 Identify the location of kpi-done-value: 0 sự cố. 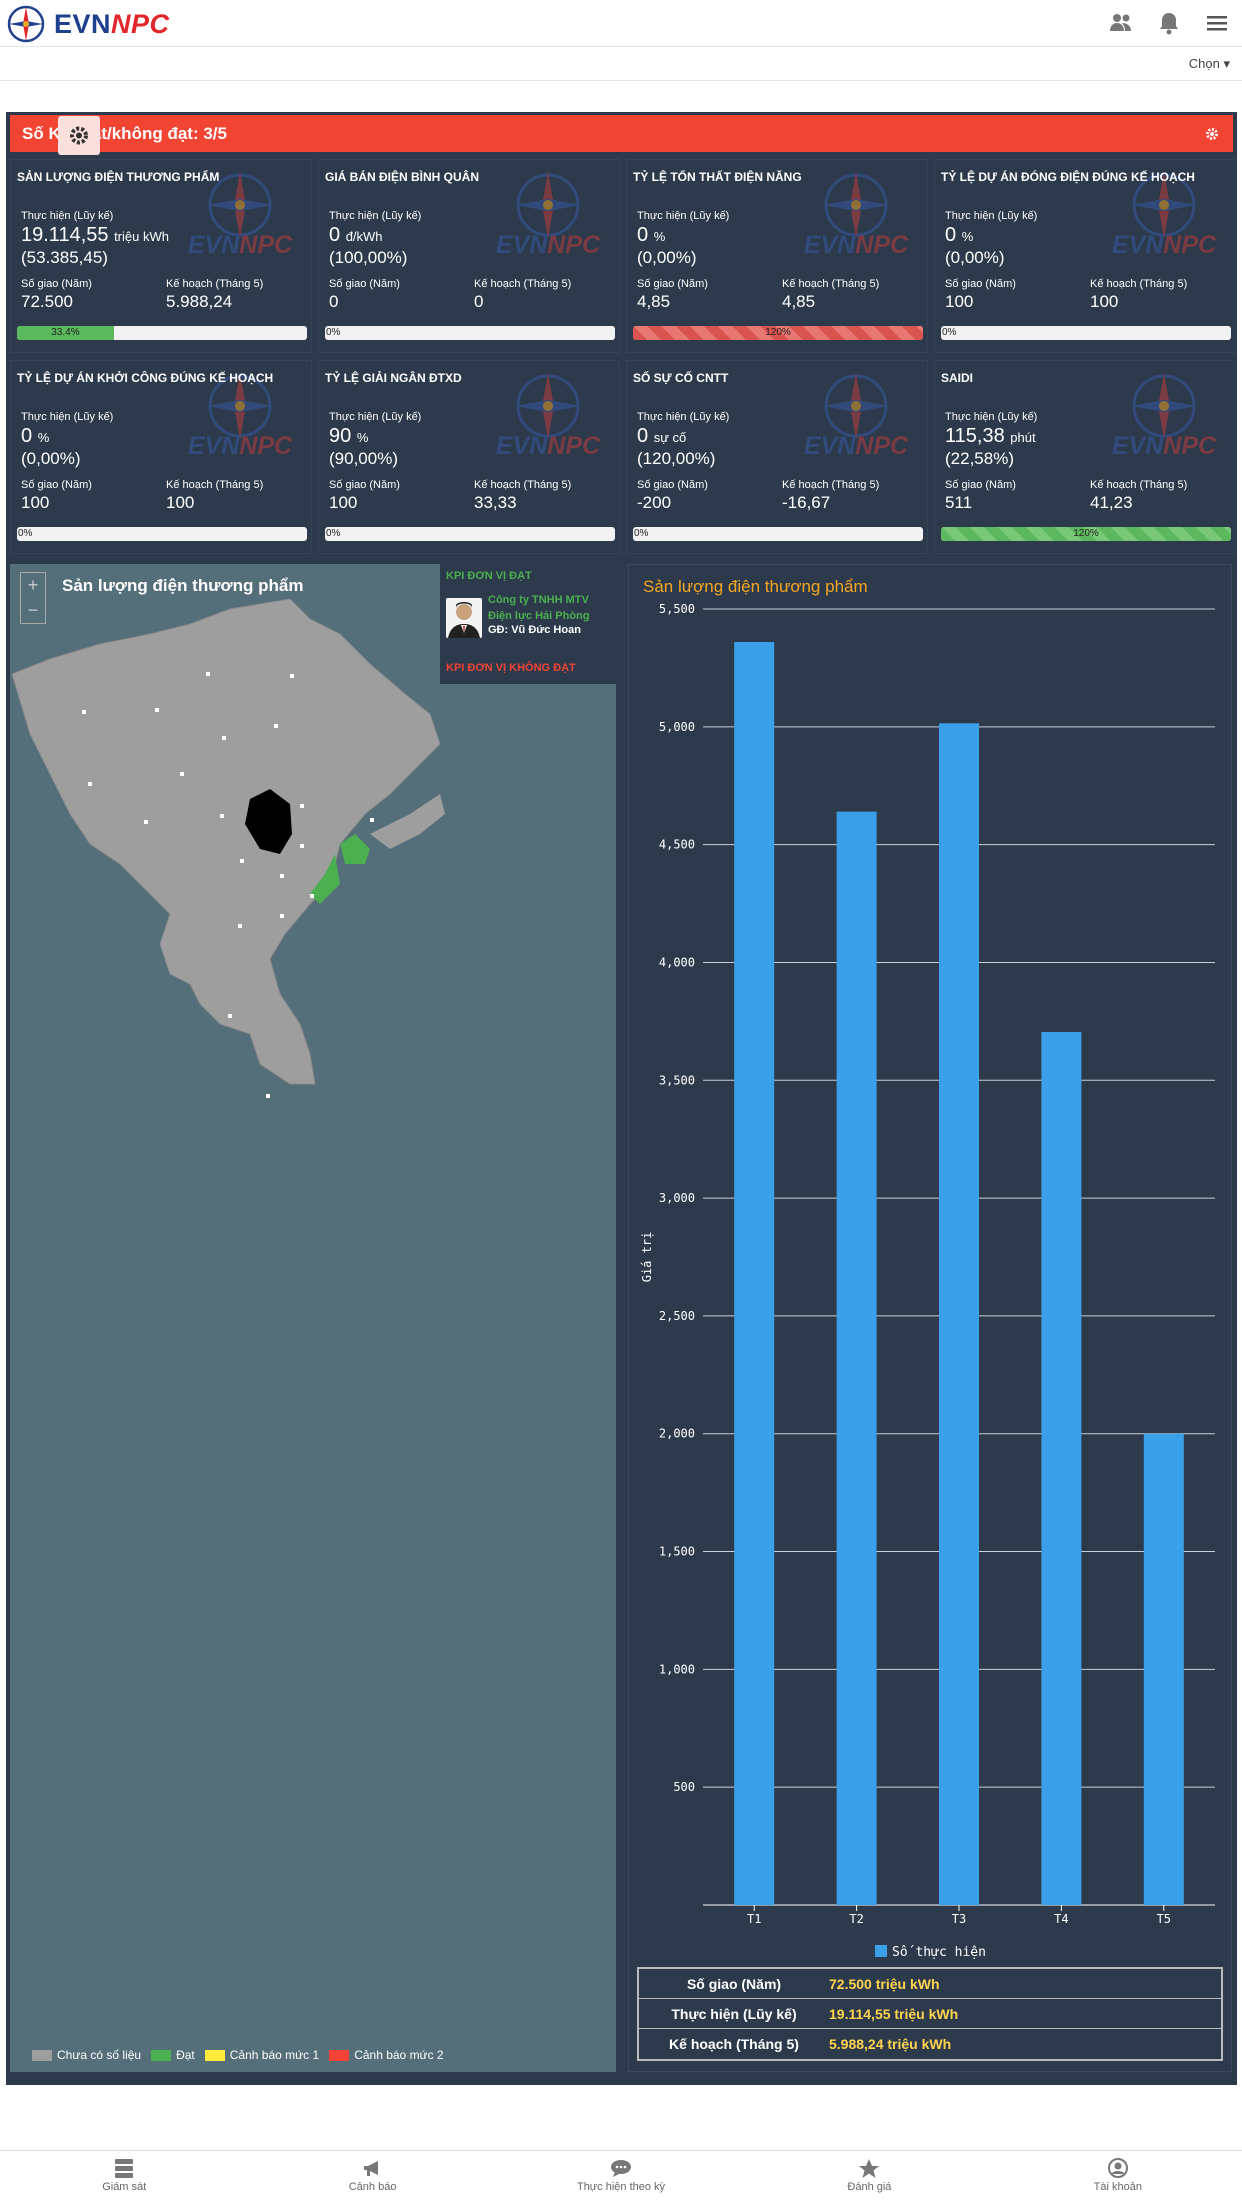
(662, 436).